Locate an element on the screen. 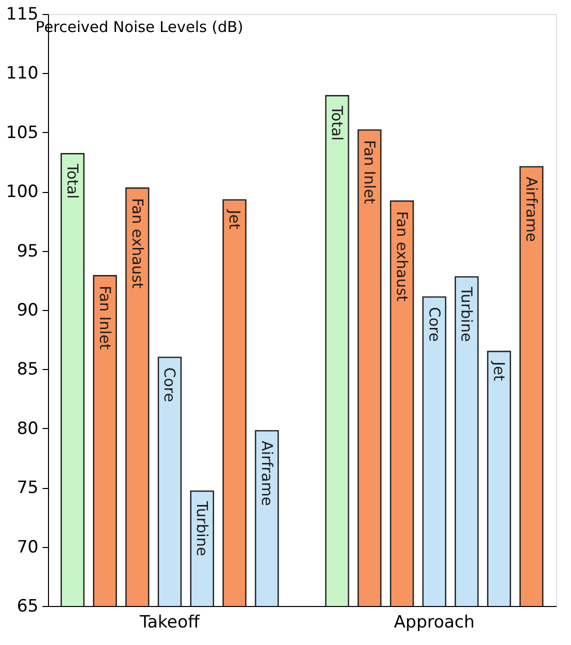 This screenshot has height=645, width=571. y-tick-label: 95 is located at coordinates (27, 251).